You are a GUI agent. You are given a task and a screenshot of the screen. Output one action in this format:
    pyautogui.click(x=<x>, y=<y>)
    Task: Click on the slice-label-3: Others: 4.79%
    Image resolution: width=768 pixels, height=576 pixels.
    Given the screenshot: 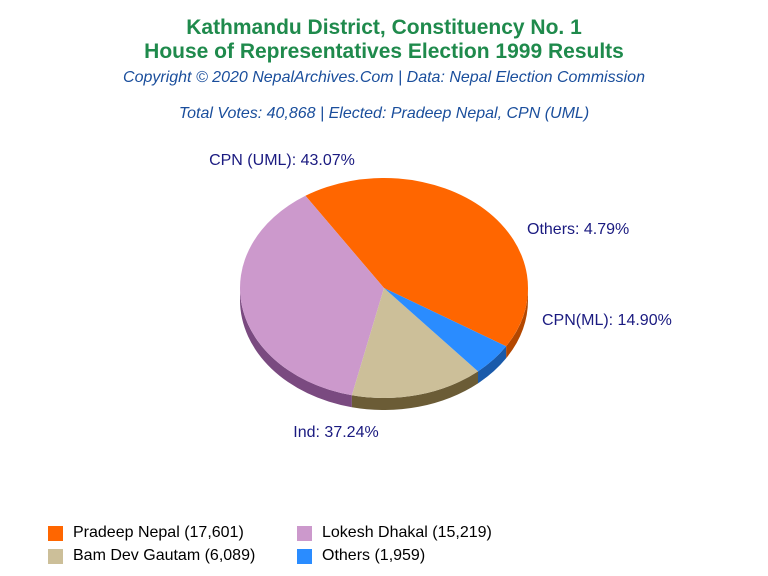 What is the action you would take?
    pyautogui.click(x=578, y=229)
    